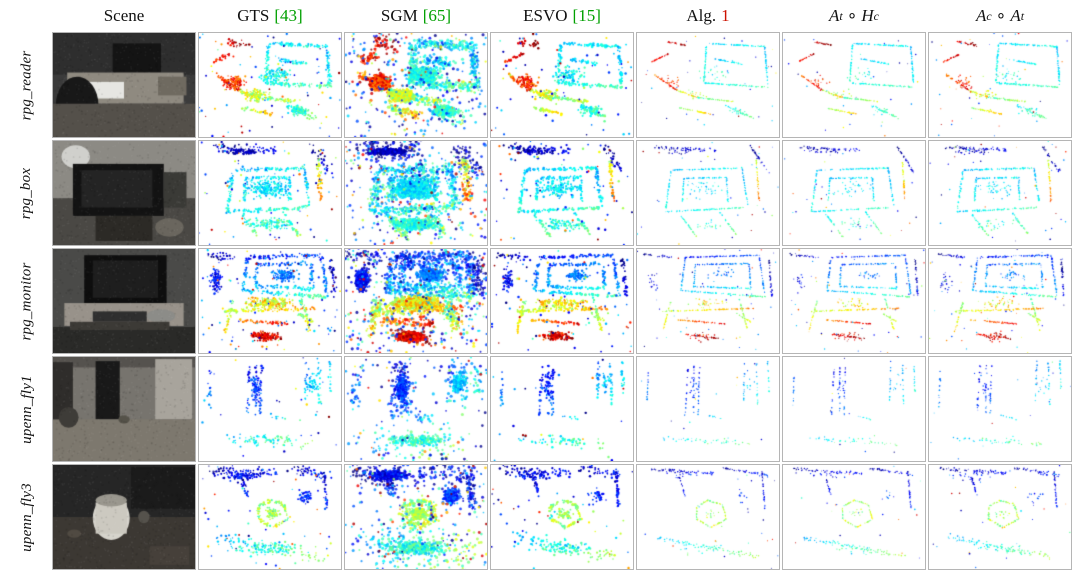 Image resolution: width=1076 pixels, height=575 pixels. Describe the element at coordinates (399, 15) in the screenshot. I see `column-label: SGM` at that location.